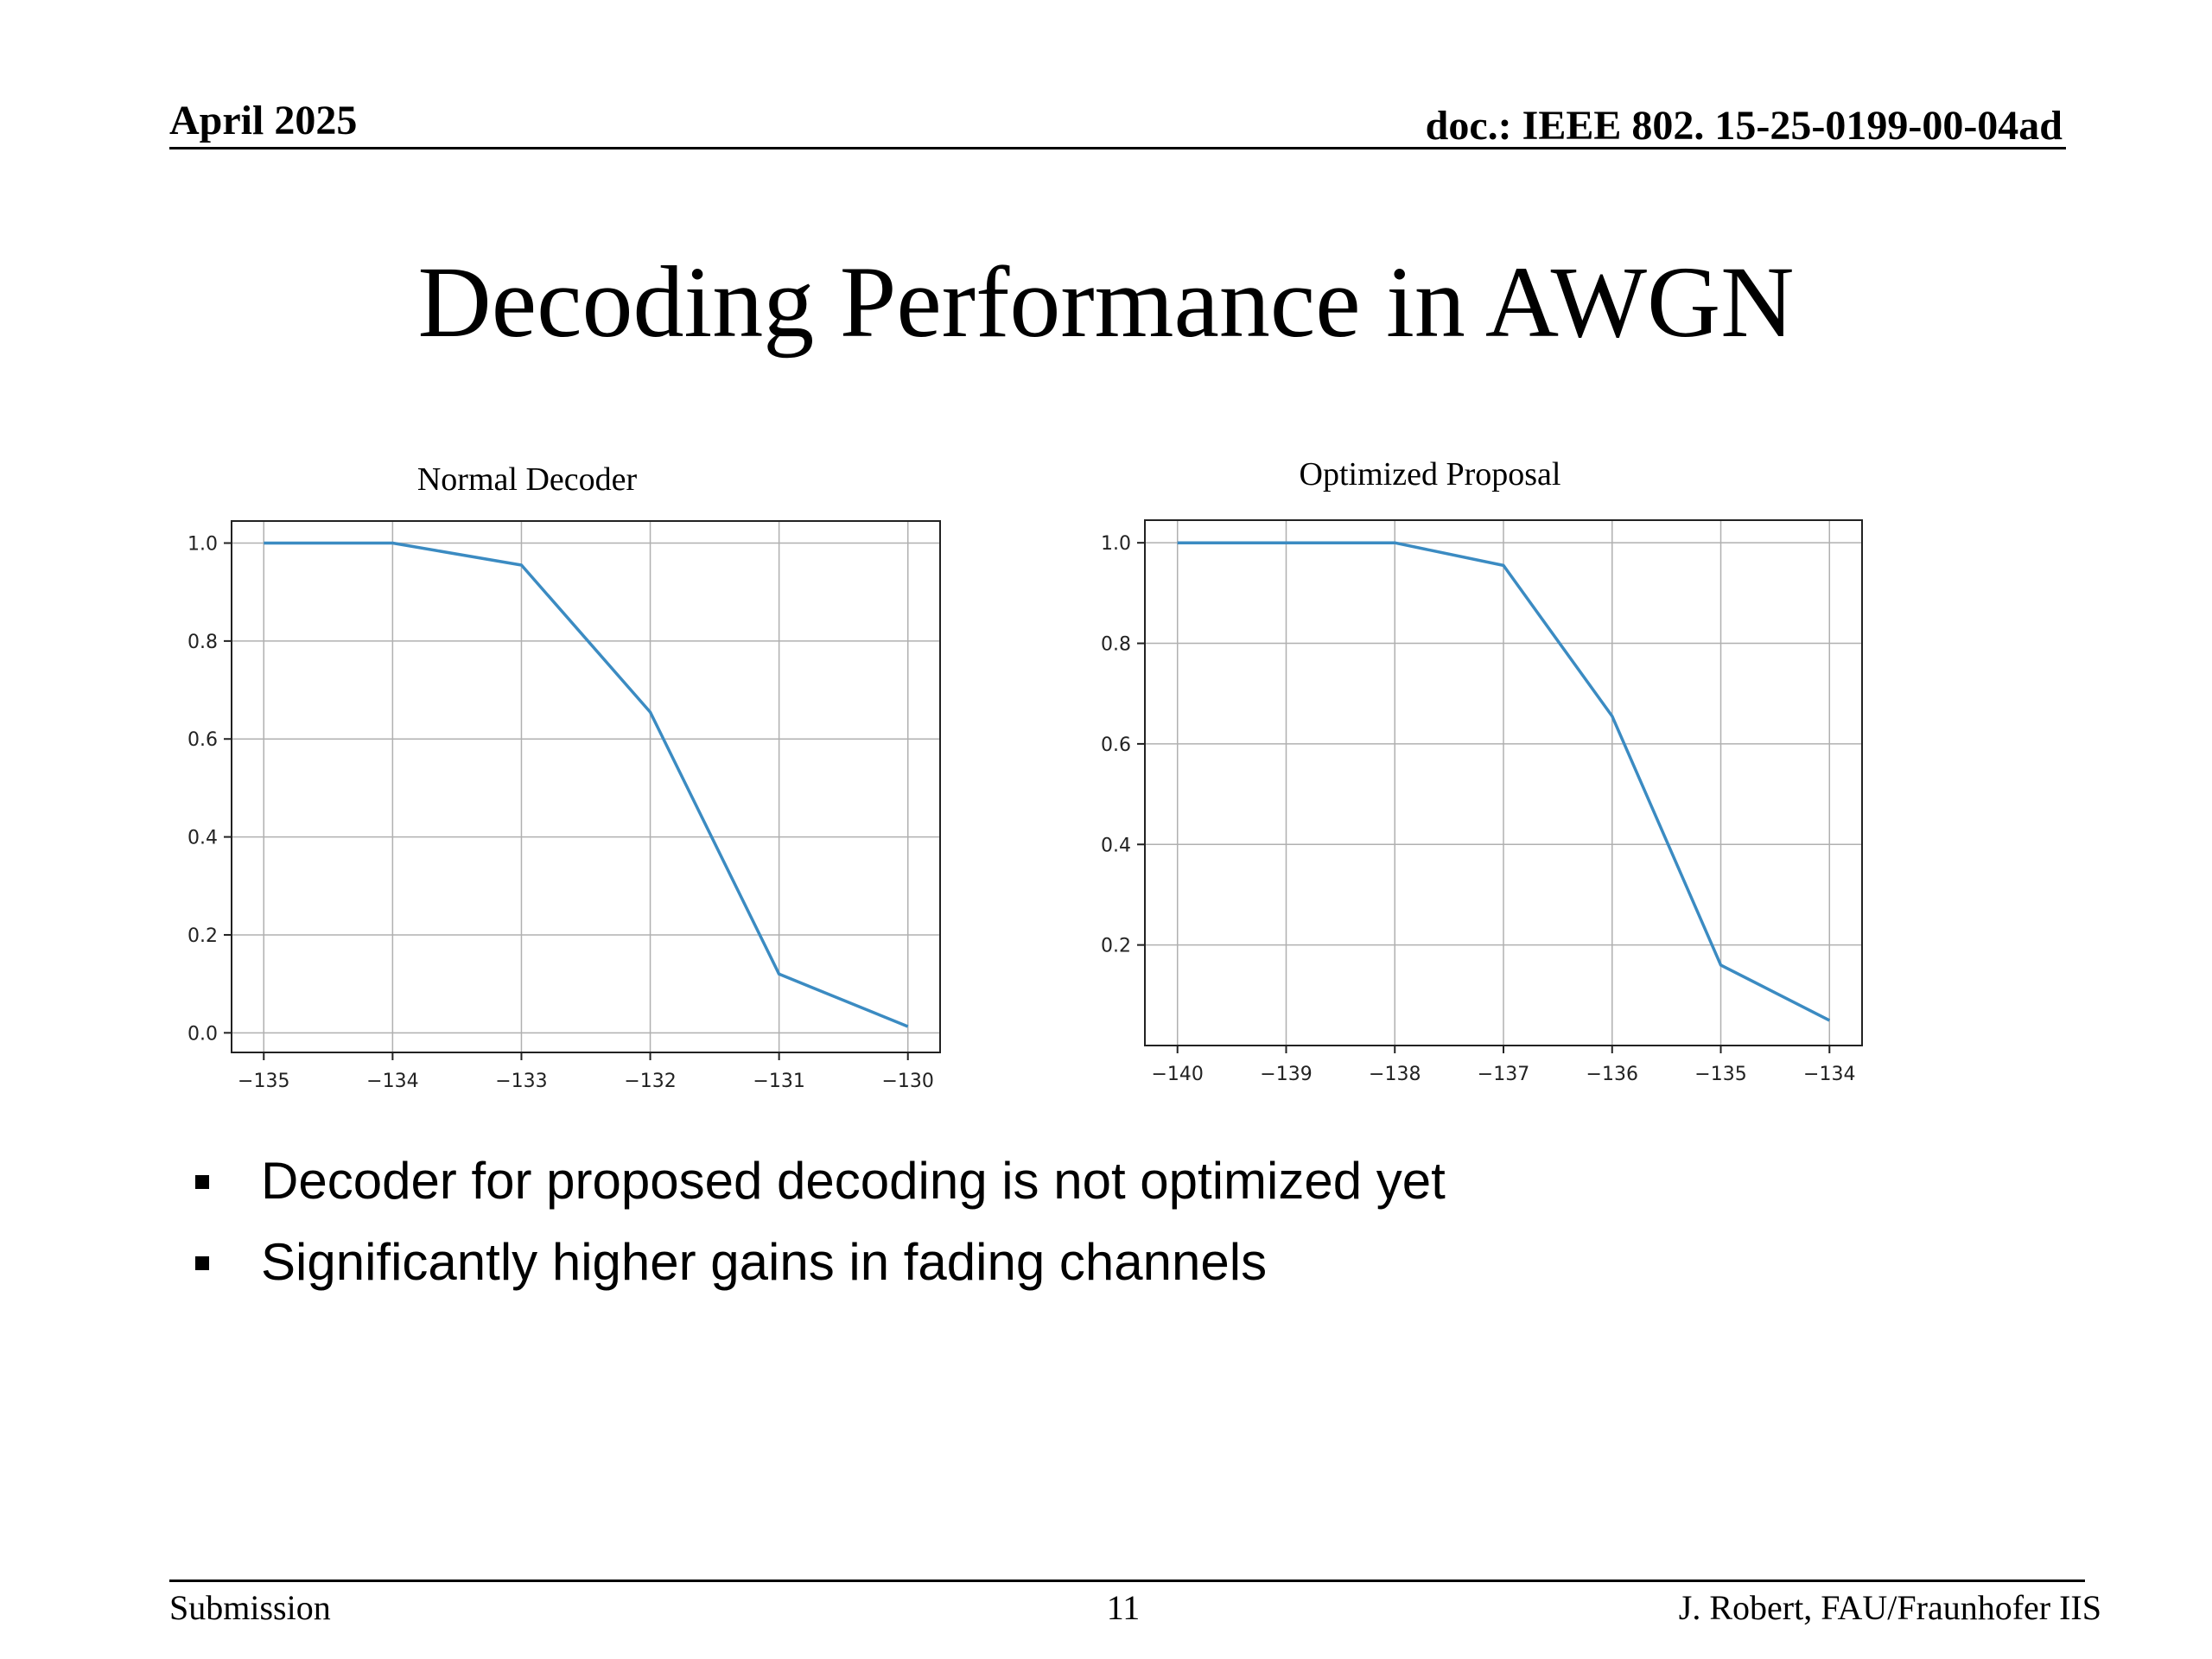 Image resolution: width=2212 pixels, height=1659 pixels. I want to click on left-chart-title: Normal Decoder, so click(527, 479).